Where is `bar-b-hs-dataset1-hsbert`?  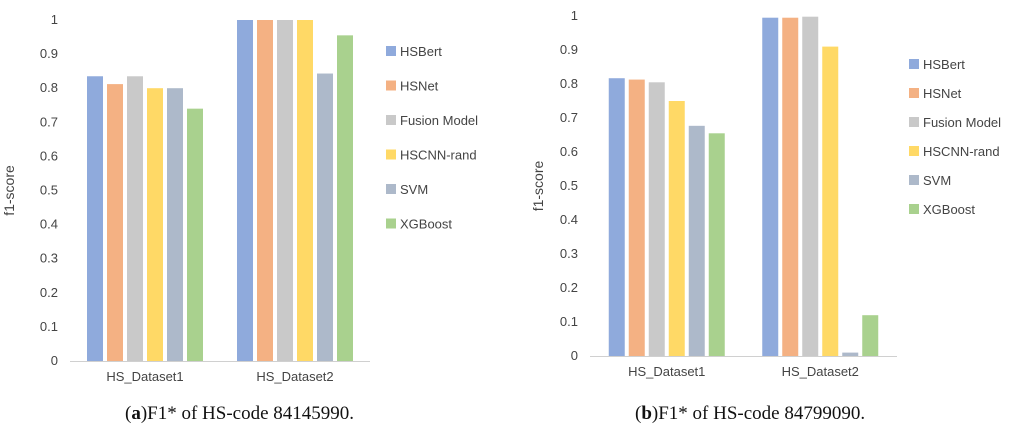
bar-b-hs-dataset1-hsbert is located at coordinates (616, 217).